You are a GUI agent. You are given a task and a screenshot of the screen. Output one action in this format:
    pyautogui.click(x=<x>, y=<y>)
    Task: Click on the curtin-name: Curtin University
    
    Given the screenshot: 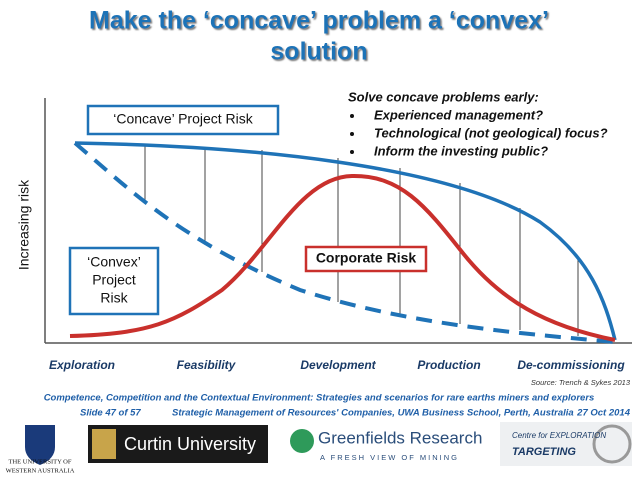 What is the action you would take?
    pyautogui.click(x=190, y=444)
    